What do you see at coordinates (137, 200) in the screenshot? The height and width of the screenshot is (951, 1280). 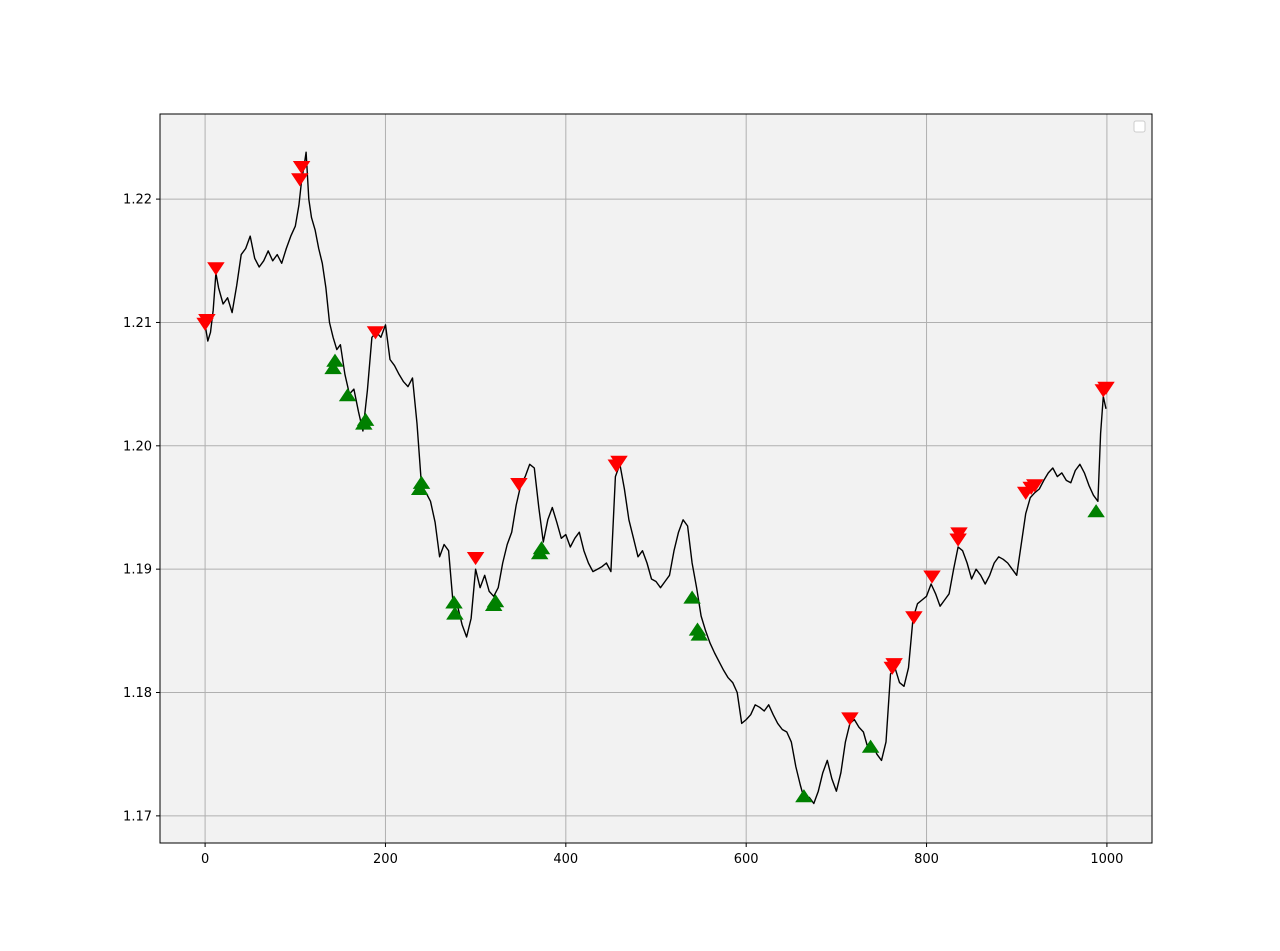 I see `y-tick-label: 1.22` at bounding box center [137, 200].